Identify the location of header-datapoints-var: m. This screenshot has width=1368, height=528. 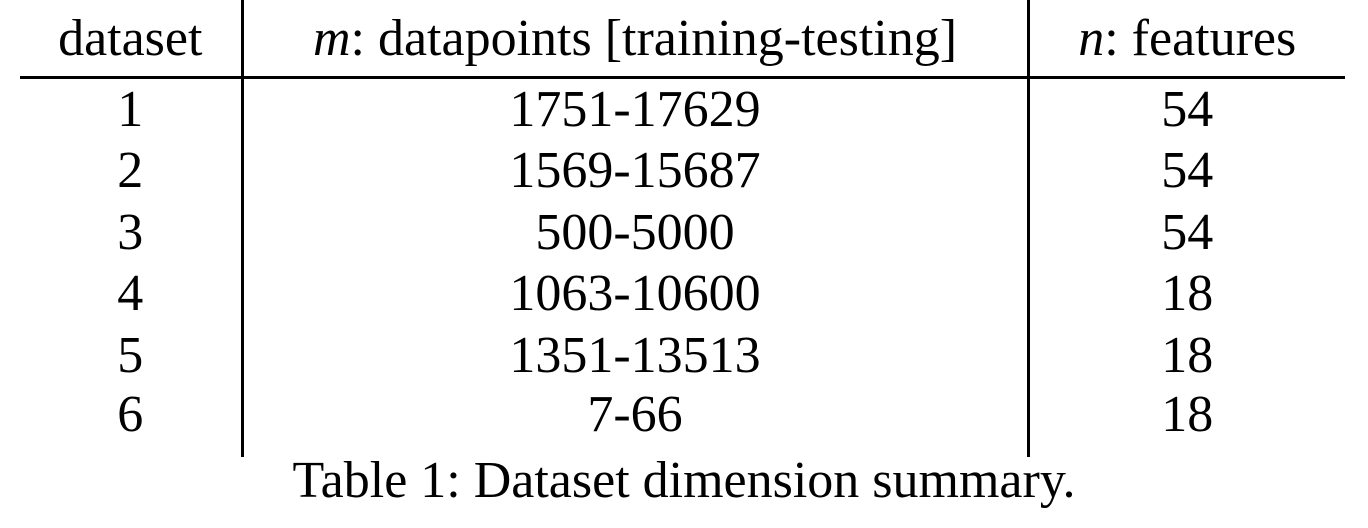
(331, 38).